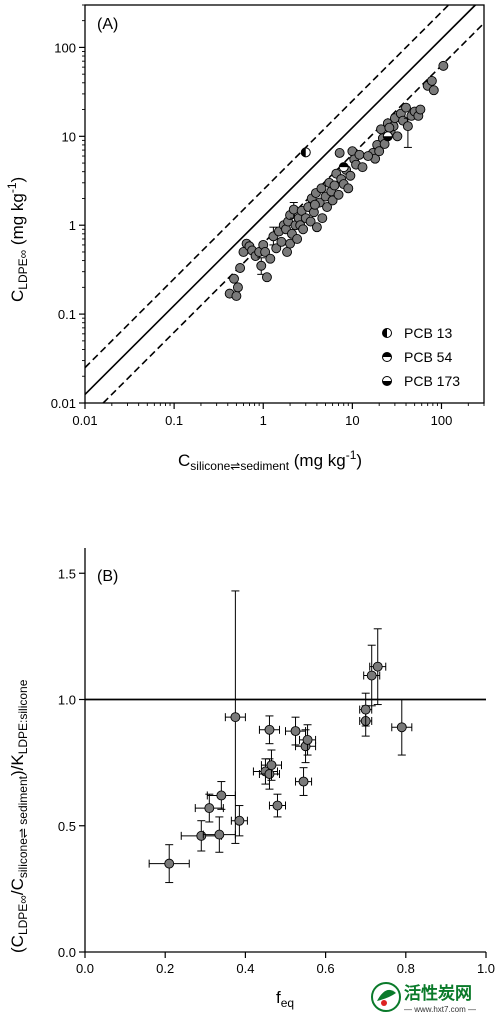  I want to click on watermark-url: — www.hxt7.com —, so click(440, 1009).